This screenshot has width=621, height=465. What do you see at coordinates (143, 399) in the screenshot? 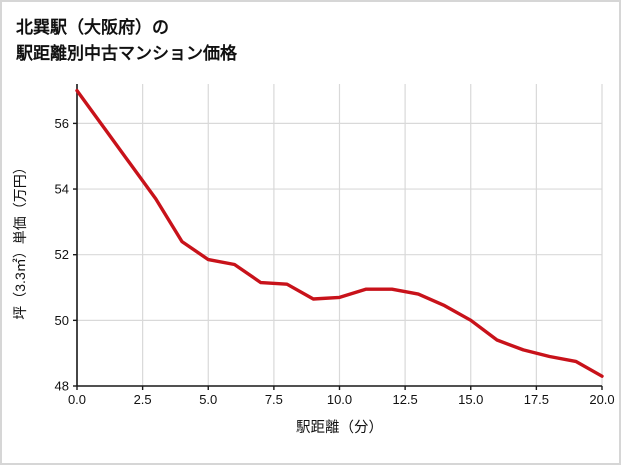
I see `svg-text: 2.5` at bounding box center [143, 399].